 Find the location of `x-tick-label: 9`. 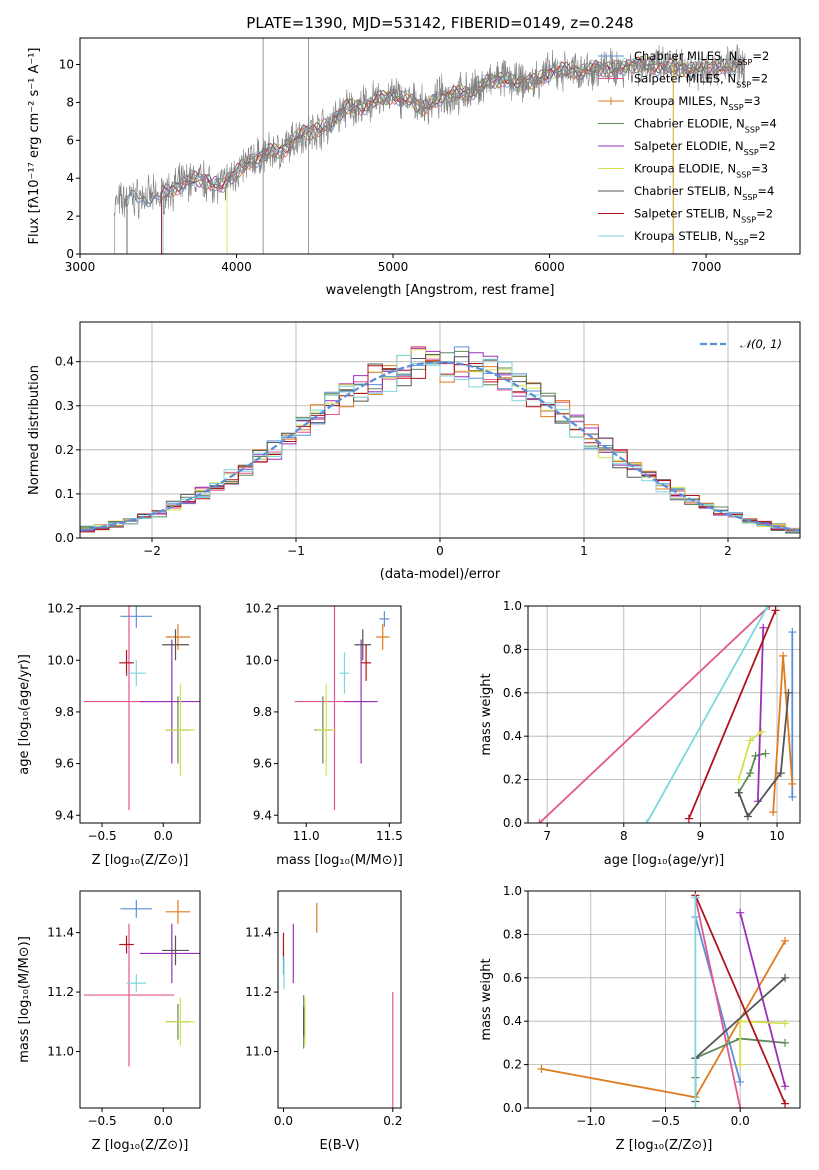

x-tick-label: 9 is located at coordinates (701, 836).